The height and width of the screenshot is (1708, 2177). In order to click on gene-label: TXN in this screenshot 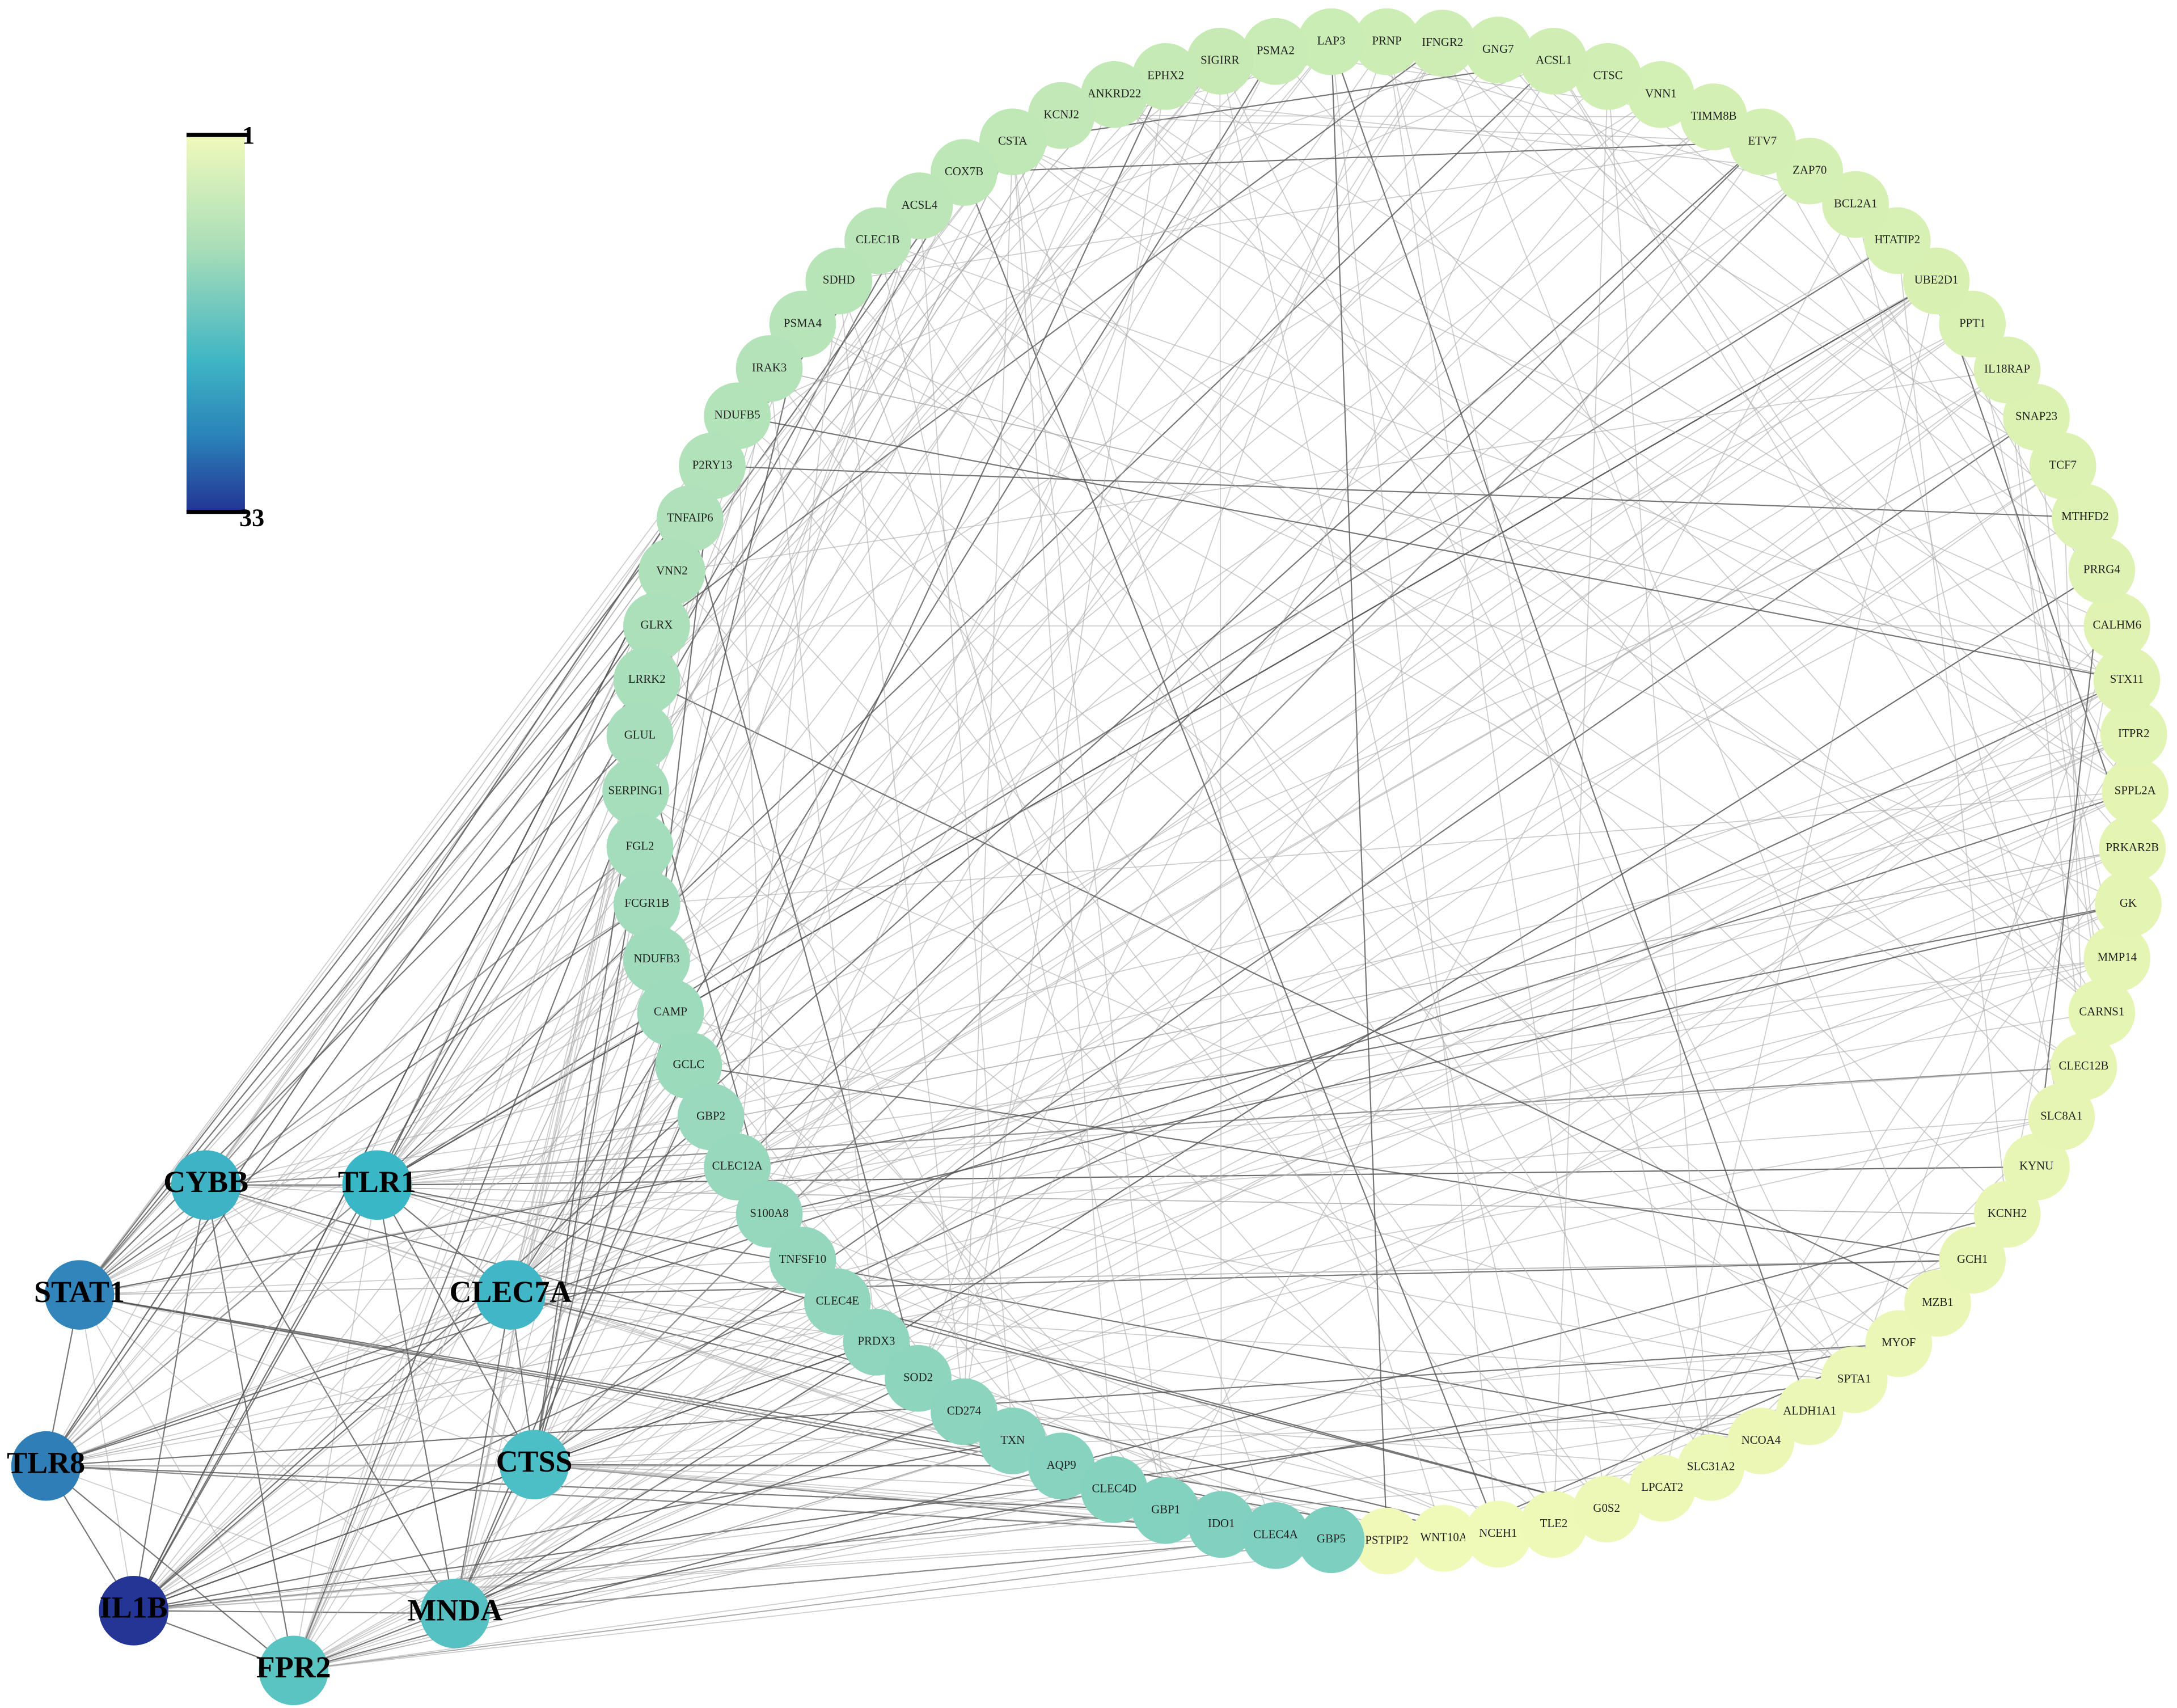, I will do `click(1012, 1440)`.